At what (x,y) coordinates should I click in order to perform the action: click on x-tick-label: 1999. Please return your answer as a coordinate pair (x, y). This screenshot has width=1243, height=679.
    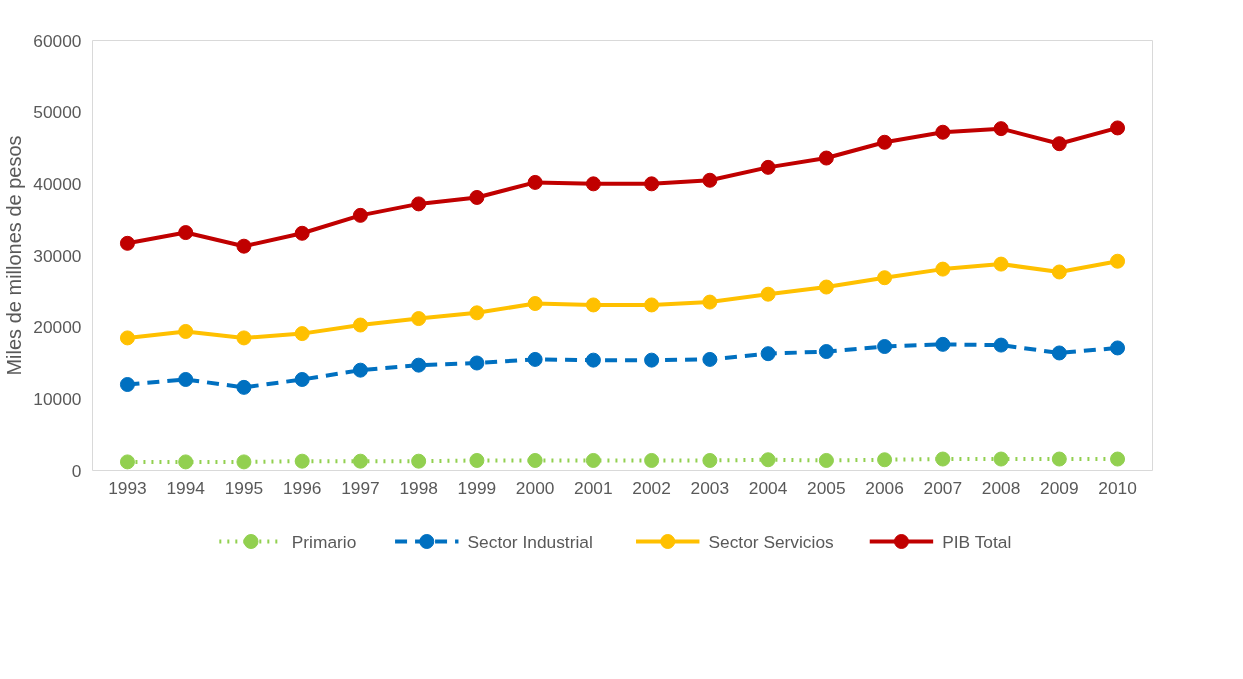
    Looking at the image, I should click on (477, 487).